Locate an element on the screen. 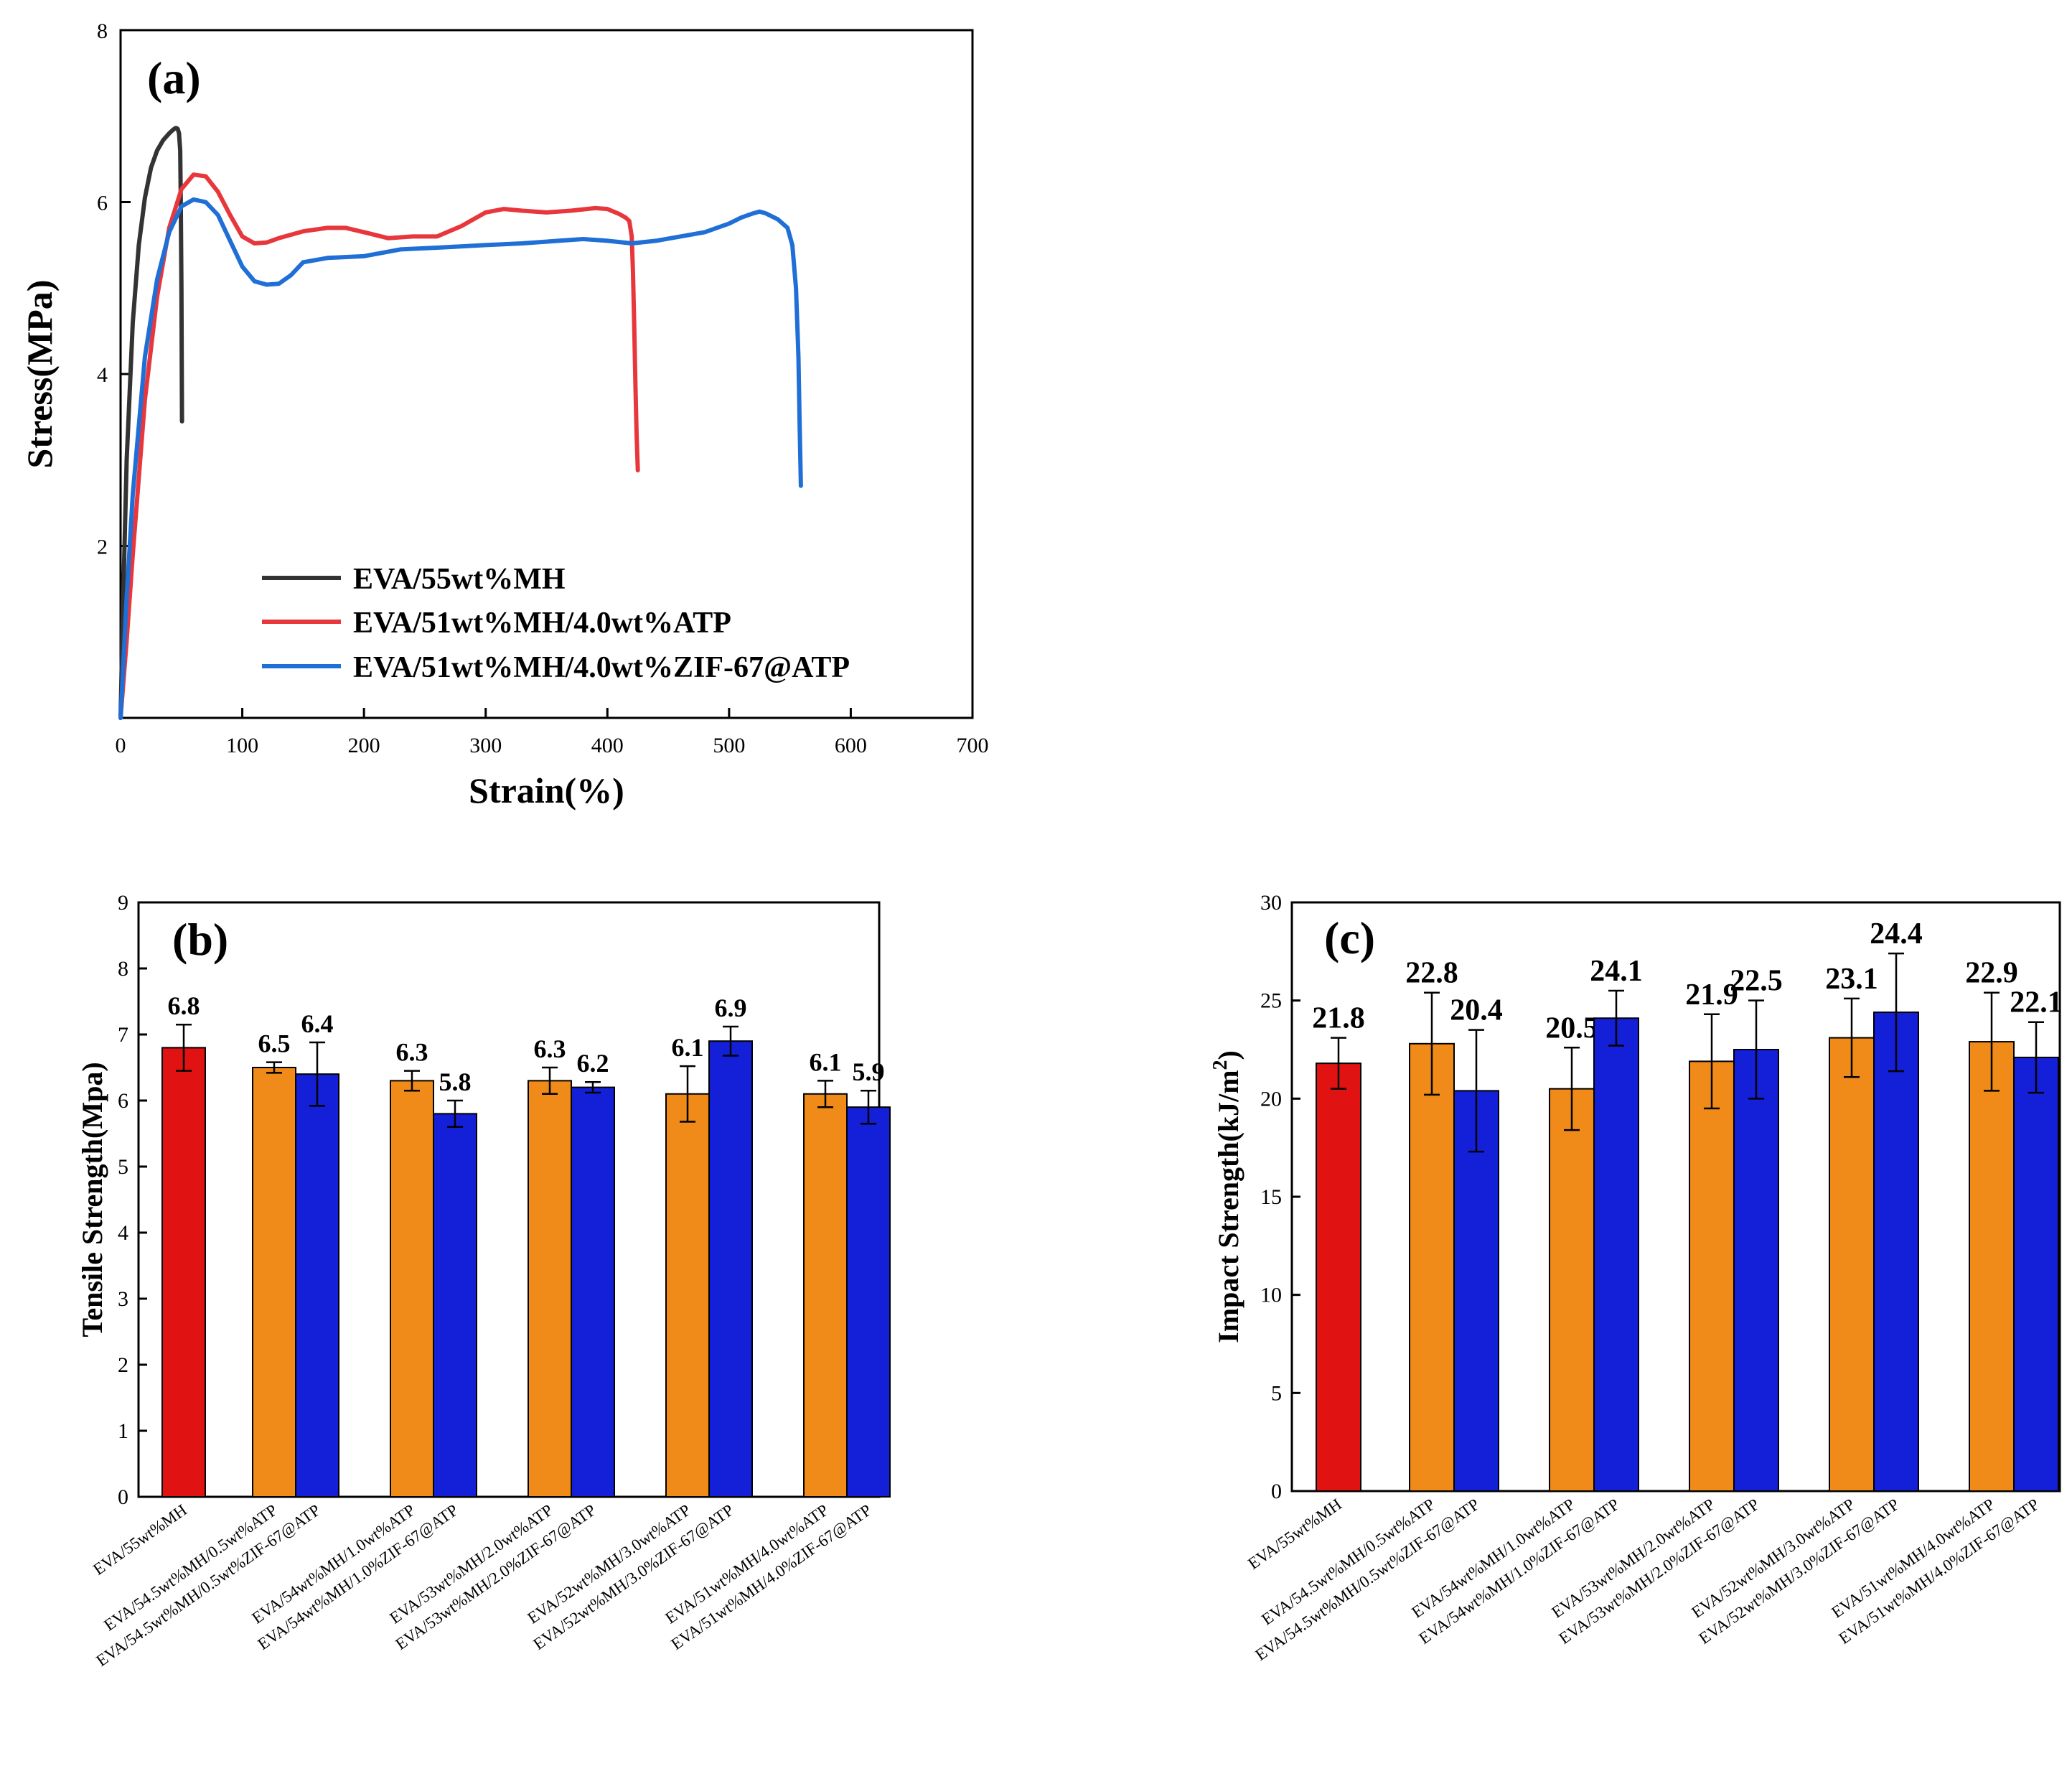  x-tick-label: 0 is located at coordinates (121, 745).